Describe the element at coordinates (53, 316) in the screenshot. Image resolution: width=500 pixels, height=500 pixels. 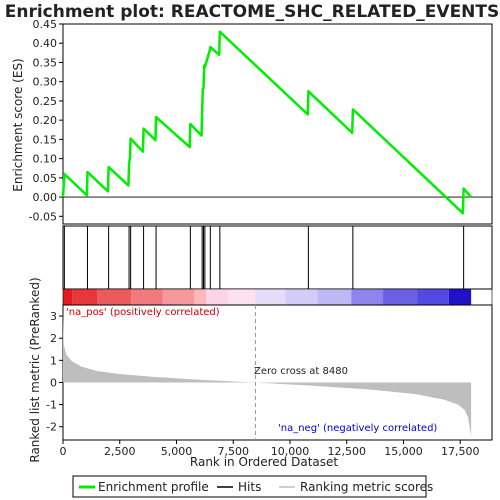
I see `metric-ytick-label: 3` at that location.